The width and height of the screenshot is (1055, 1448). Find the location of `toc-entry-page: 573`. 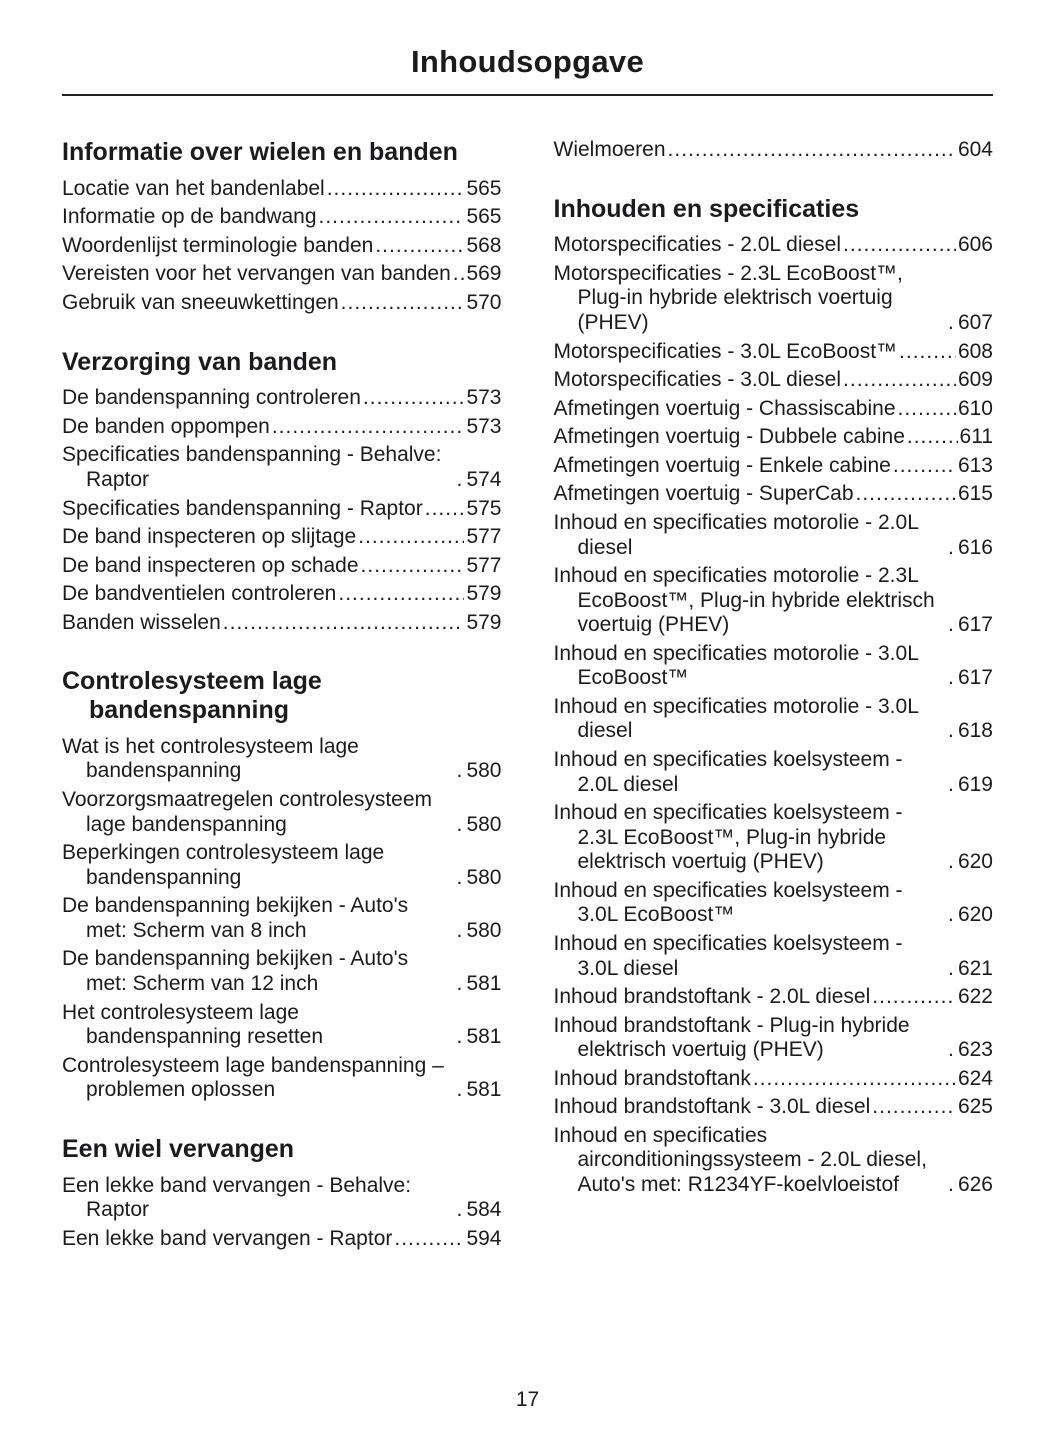

toc-entry-page: 573 is located at coordinates (484, 426).